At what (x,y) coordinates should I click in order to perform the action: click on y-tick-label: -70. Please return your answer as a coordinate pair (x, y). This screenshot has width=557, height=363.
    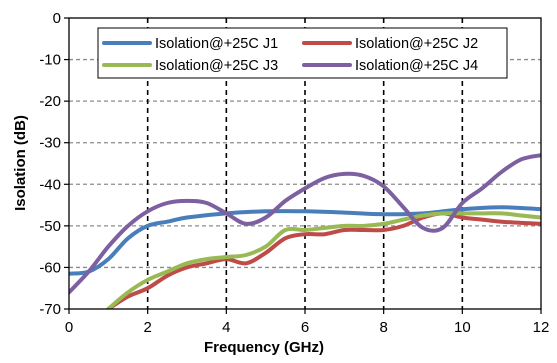
    Looking at the image, I should click on (50, 309).